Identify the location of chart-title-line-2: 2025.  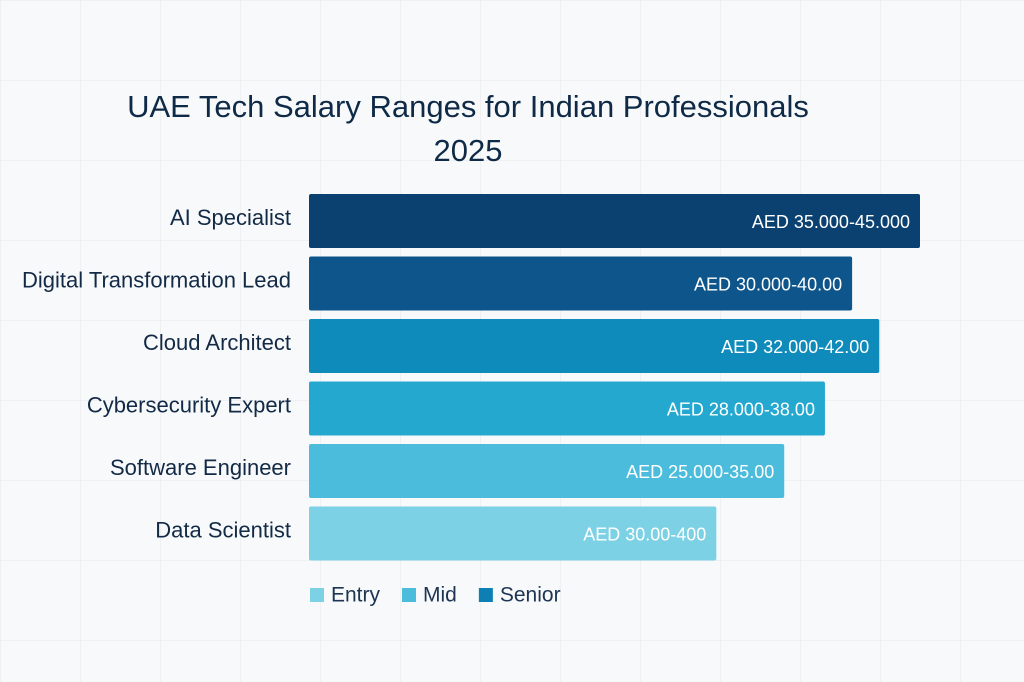
(468, 150).